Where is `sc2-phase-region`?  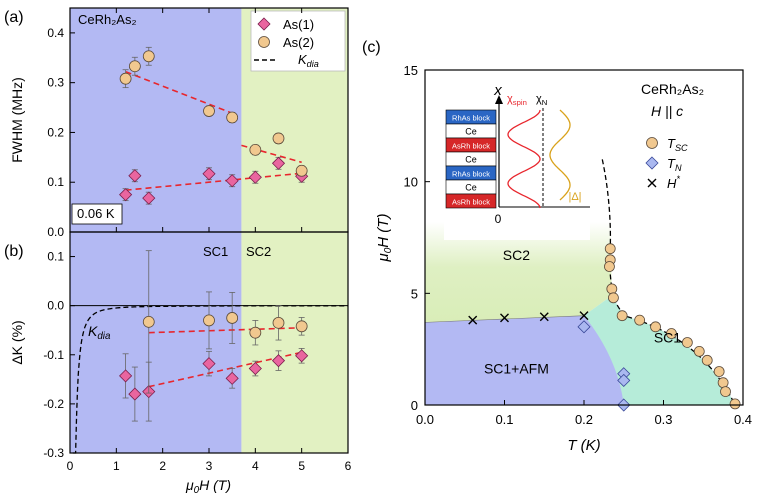
sc2-phase-region is located at coordinates (518, 272).